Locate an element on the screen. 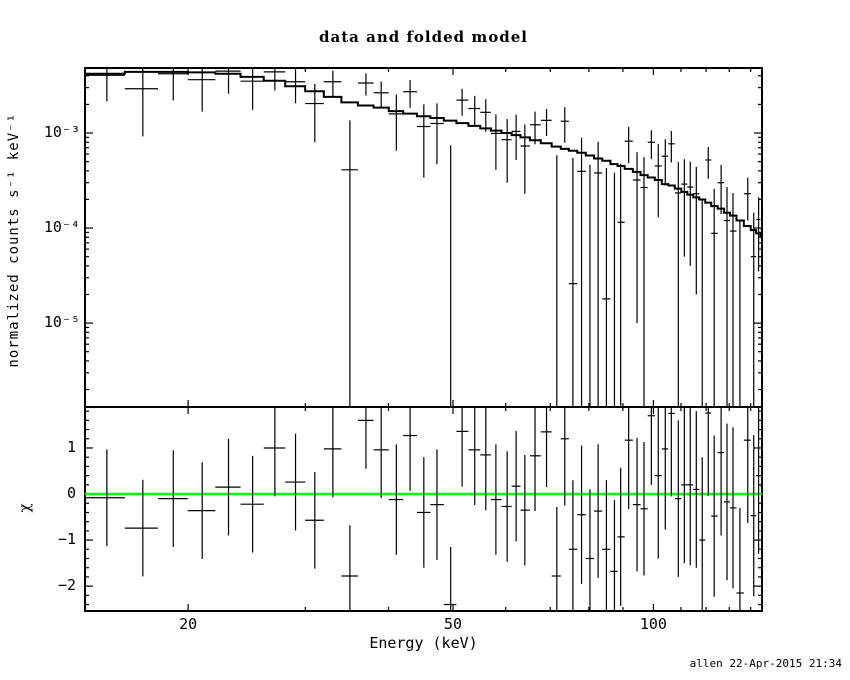  chi-axis-tick-label: −2 is located at coordinates (66, 585).